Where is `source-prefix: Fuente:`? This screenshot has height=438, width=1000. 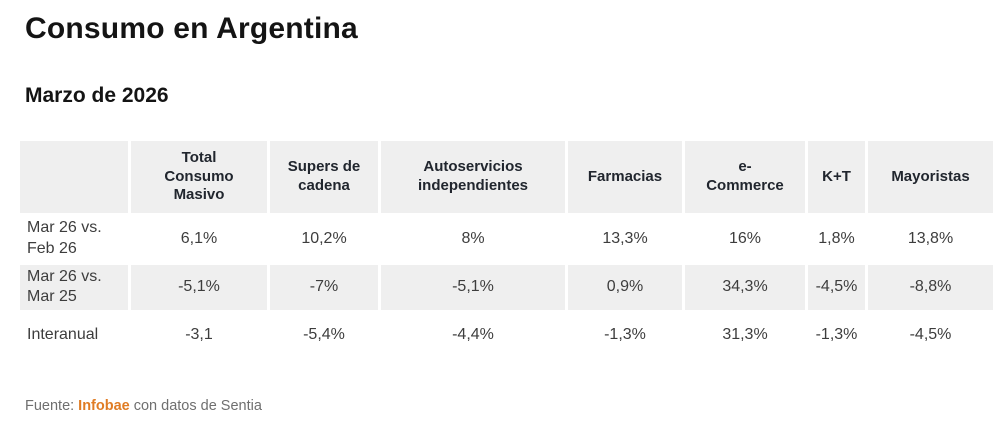 source-prefix: Fuente: is located at coordinates (50, 406).